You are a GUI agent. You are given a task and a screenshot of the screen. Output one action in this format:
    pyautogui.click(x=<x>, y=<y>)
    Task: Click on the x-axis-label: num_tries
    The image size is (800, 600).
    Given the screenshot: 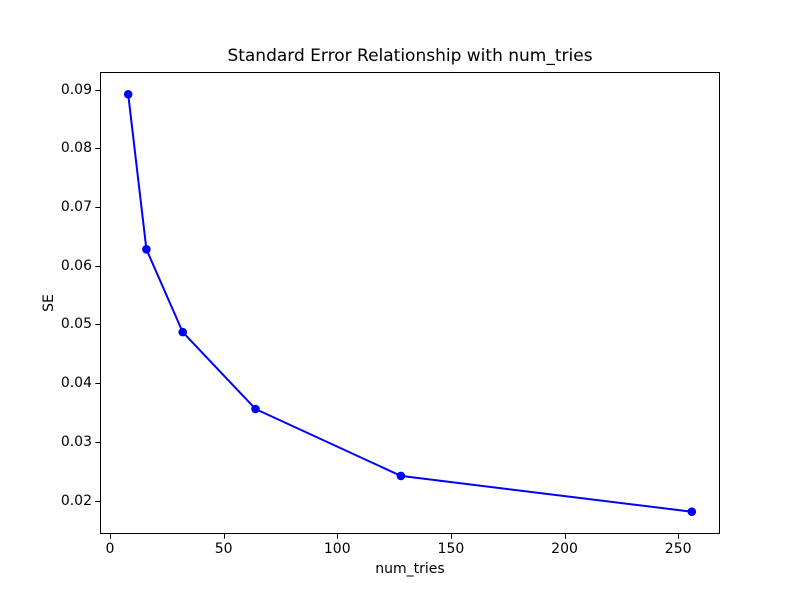 What is the action you would take?
    pyautogui.click(x=410, y=569)
    